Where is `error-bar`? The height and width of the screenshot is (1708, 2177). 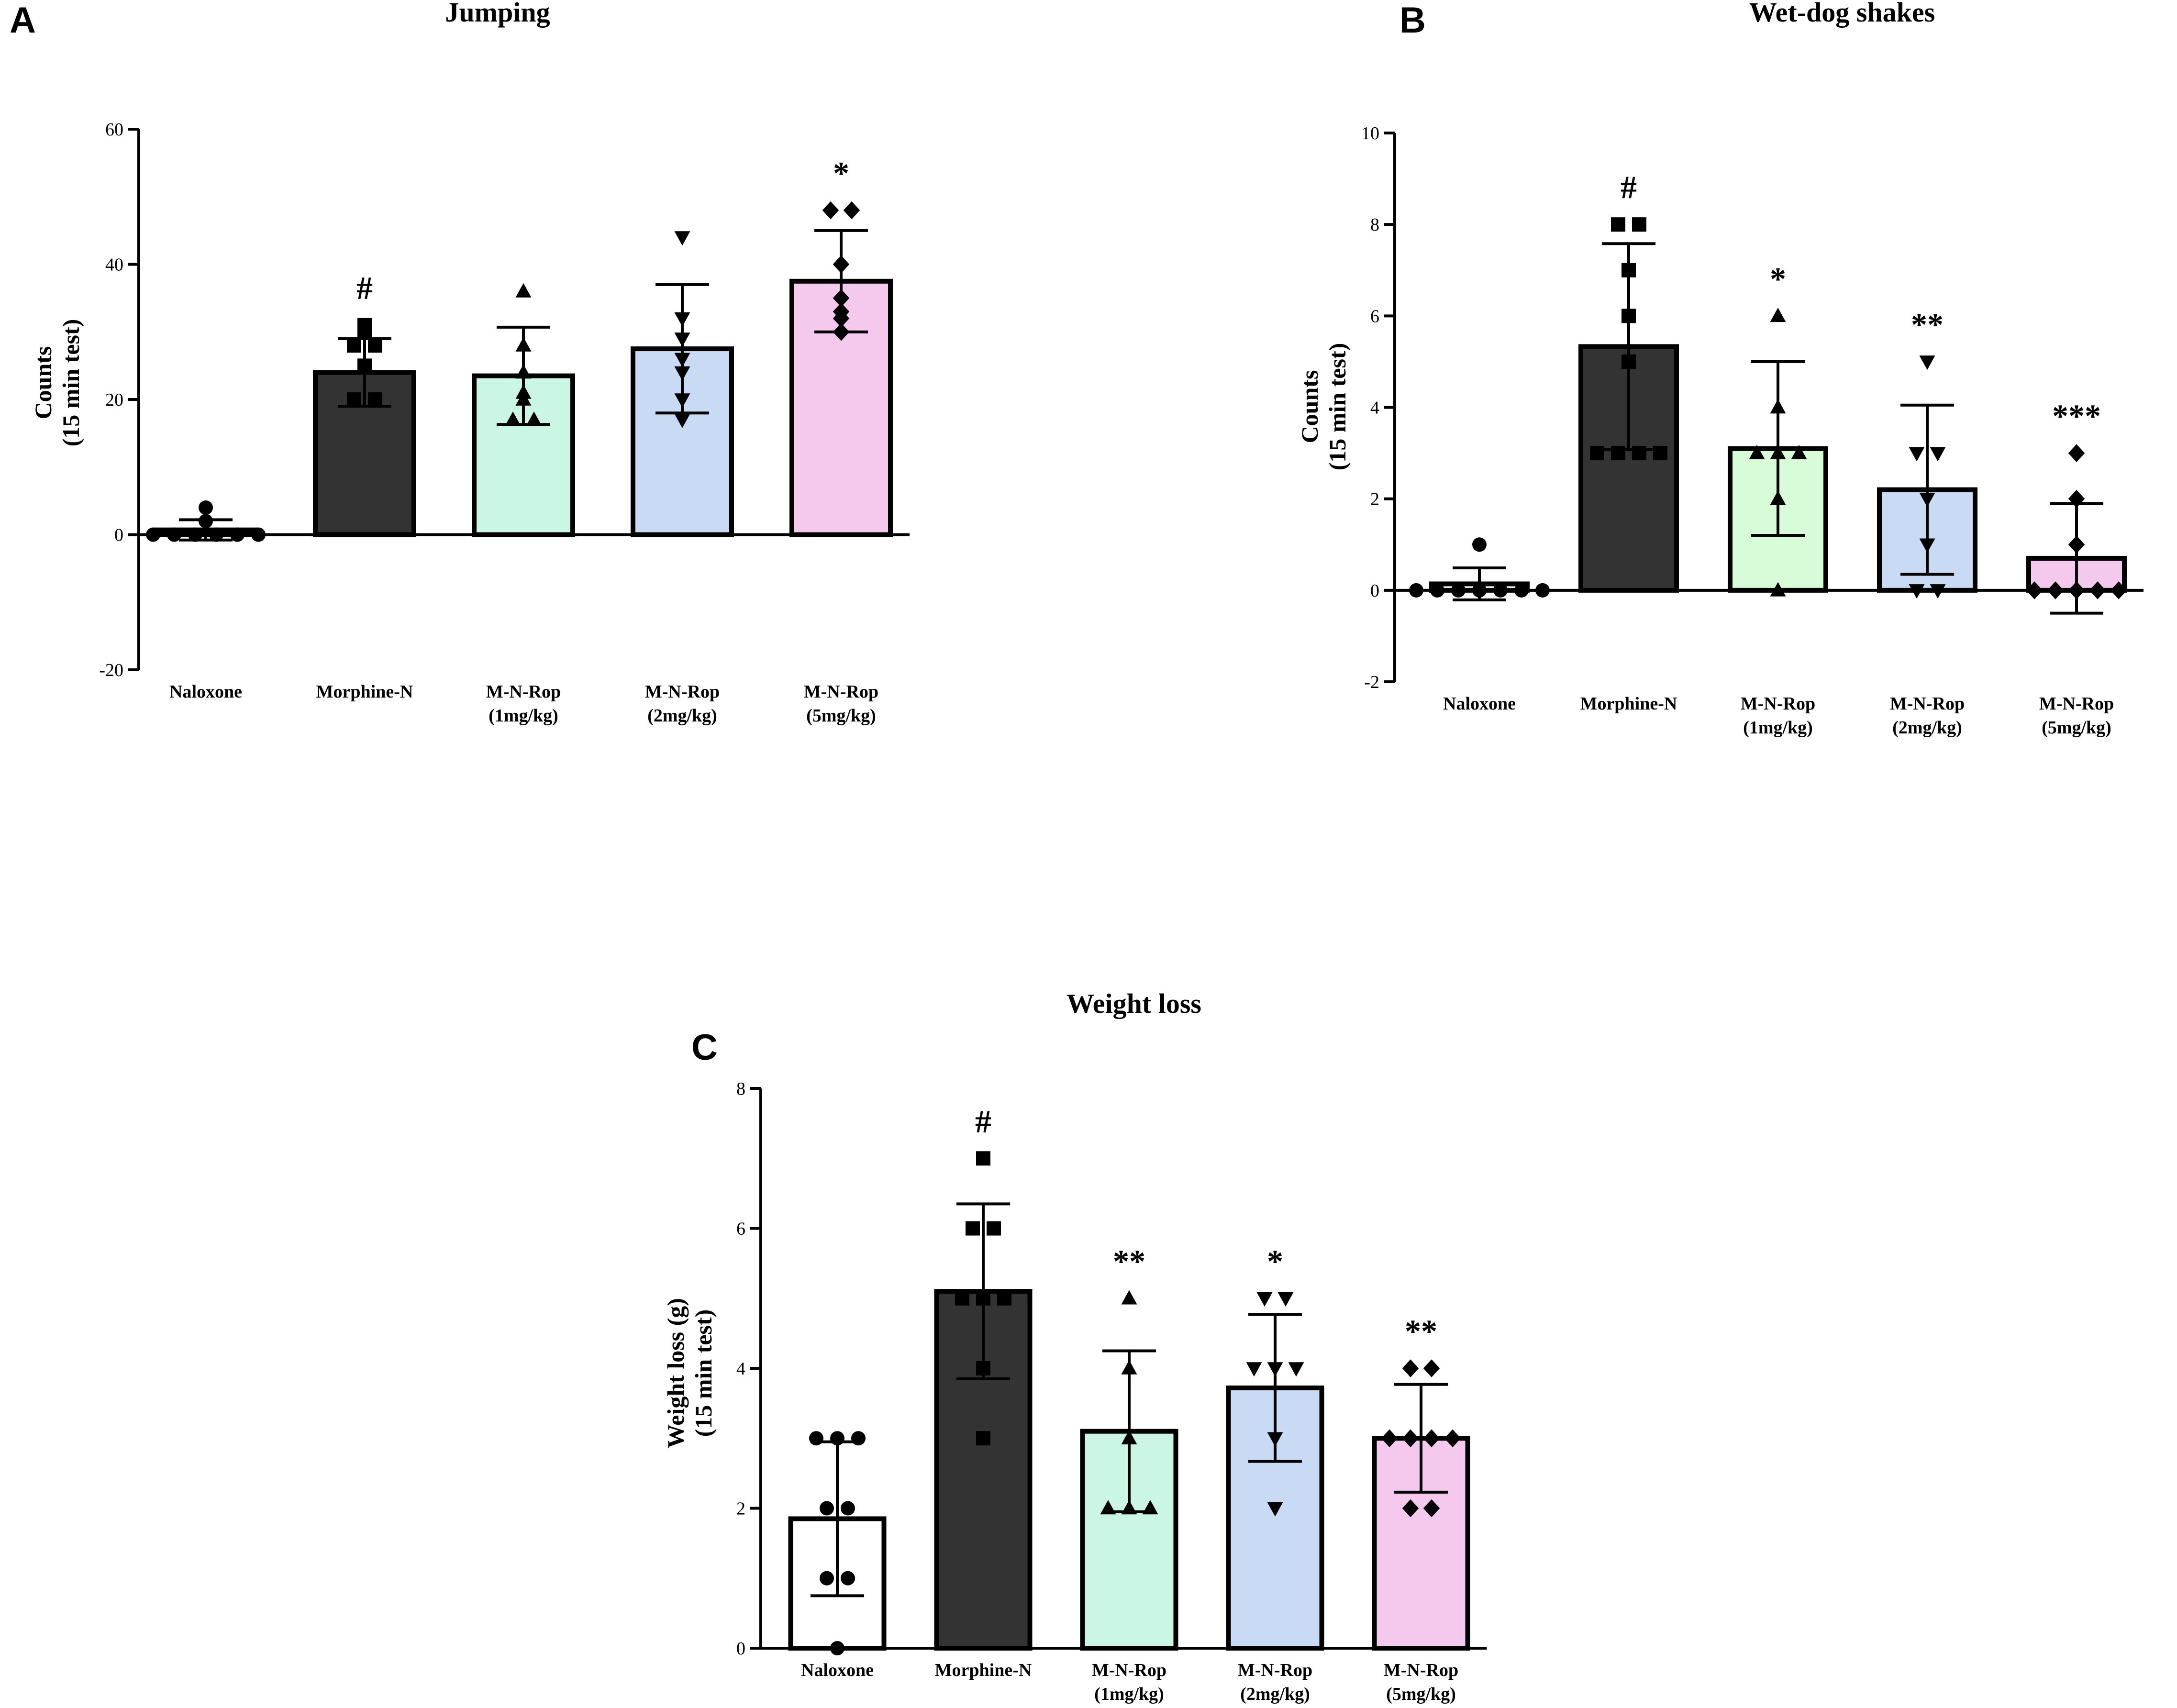 error-bar is located at coordinates (1628, 347).